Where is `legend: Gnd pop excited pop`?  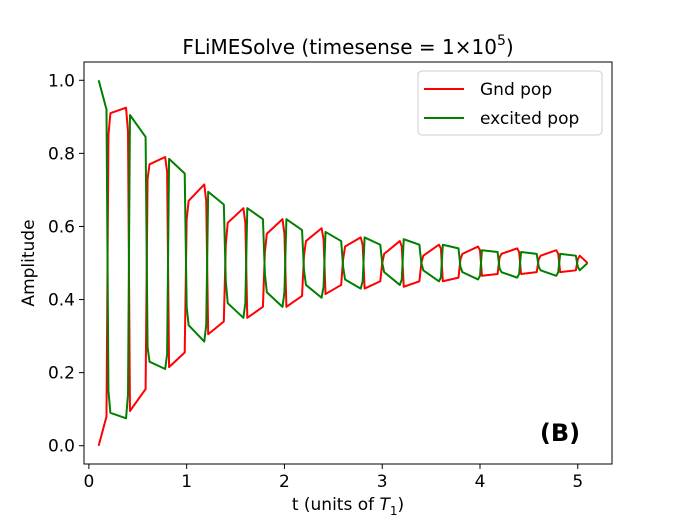
legend: Gnd pop excited pop is located at coordinates (510, 103).